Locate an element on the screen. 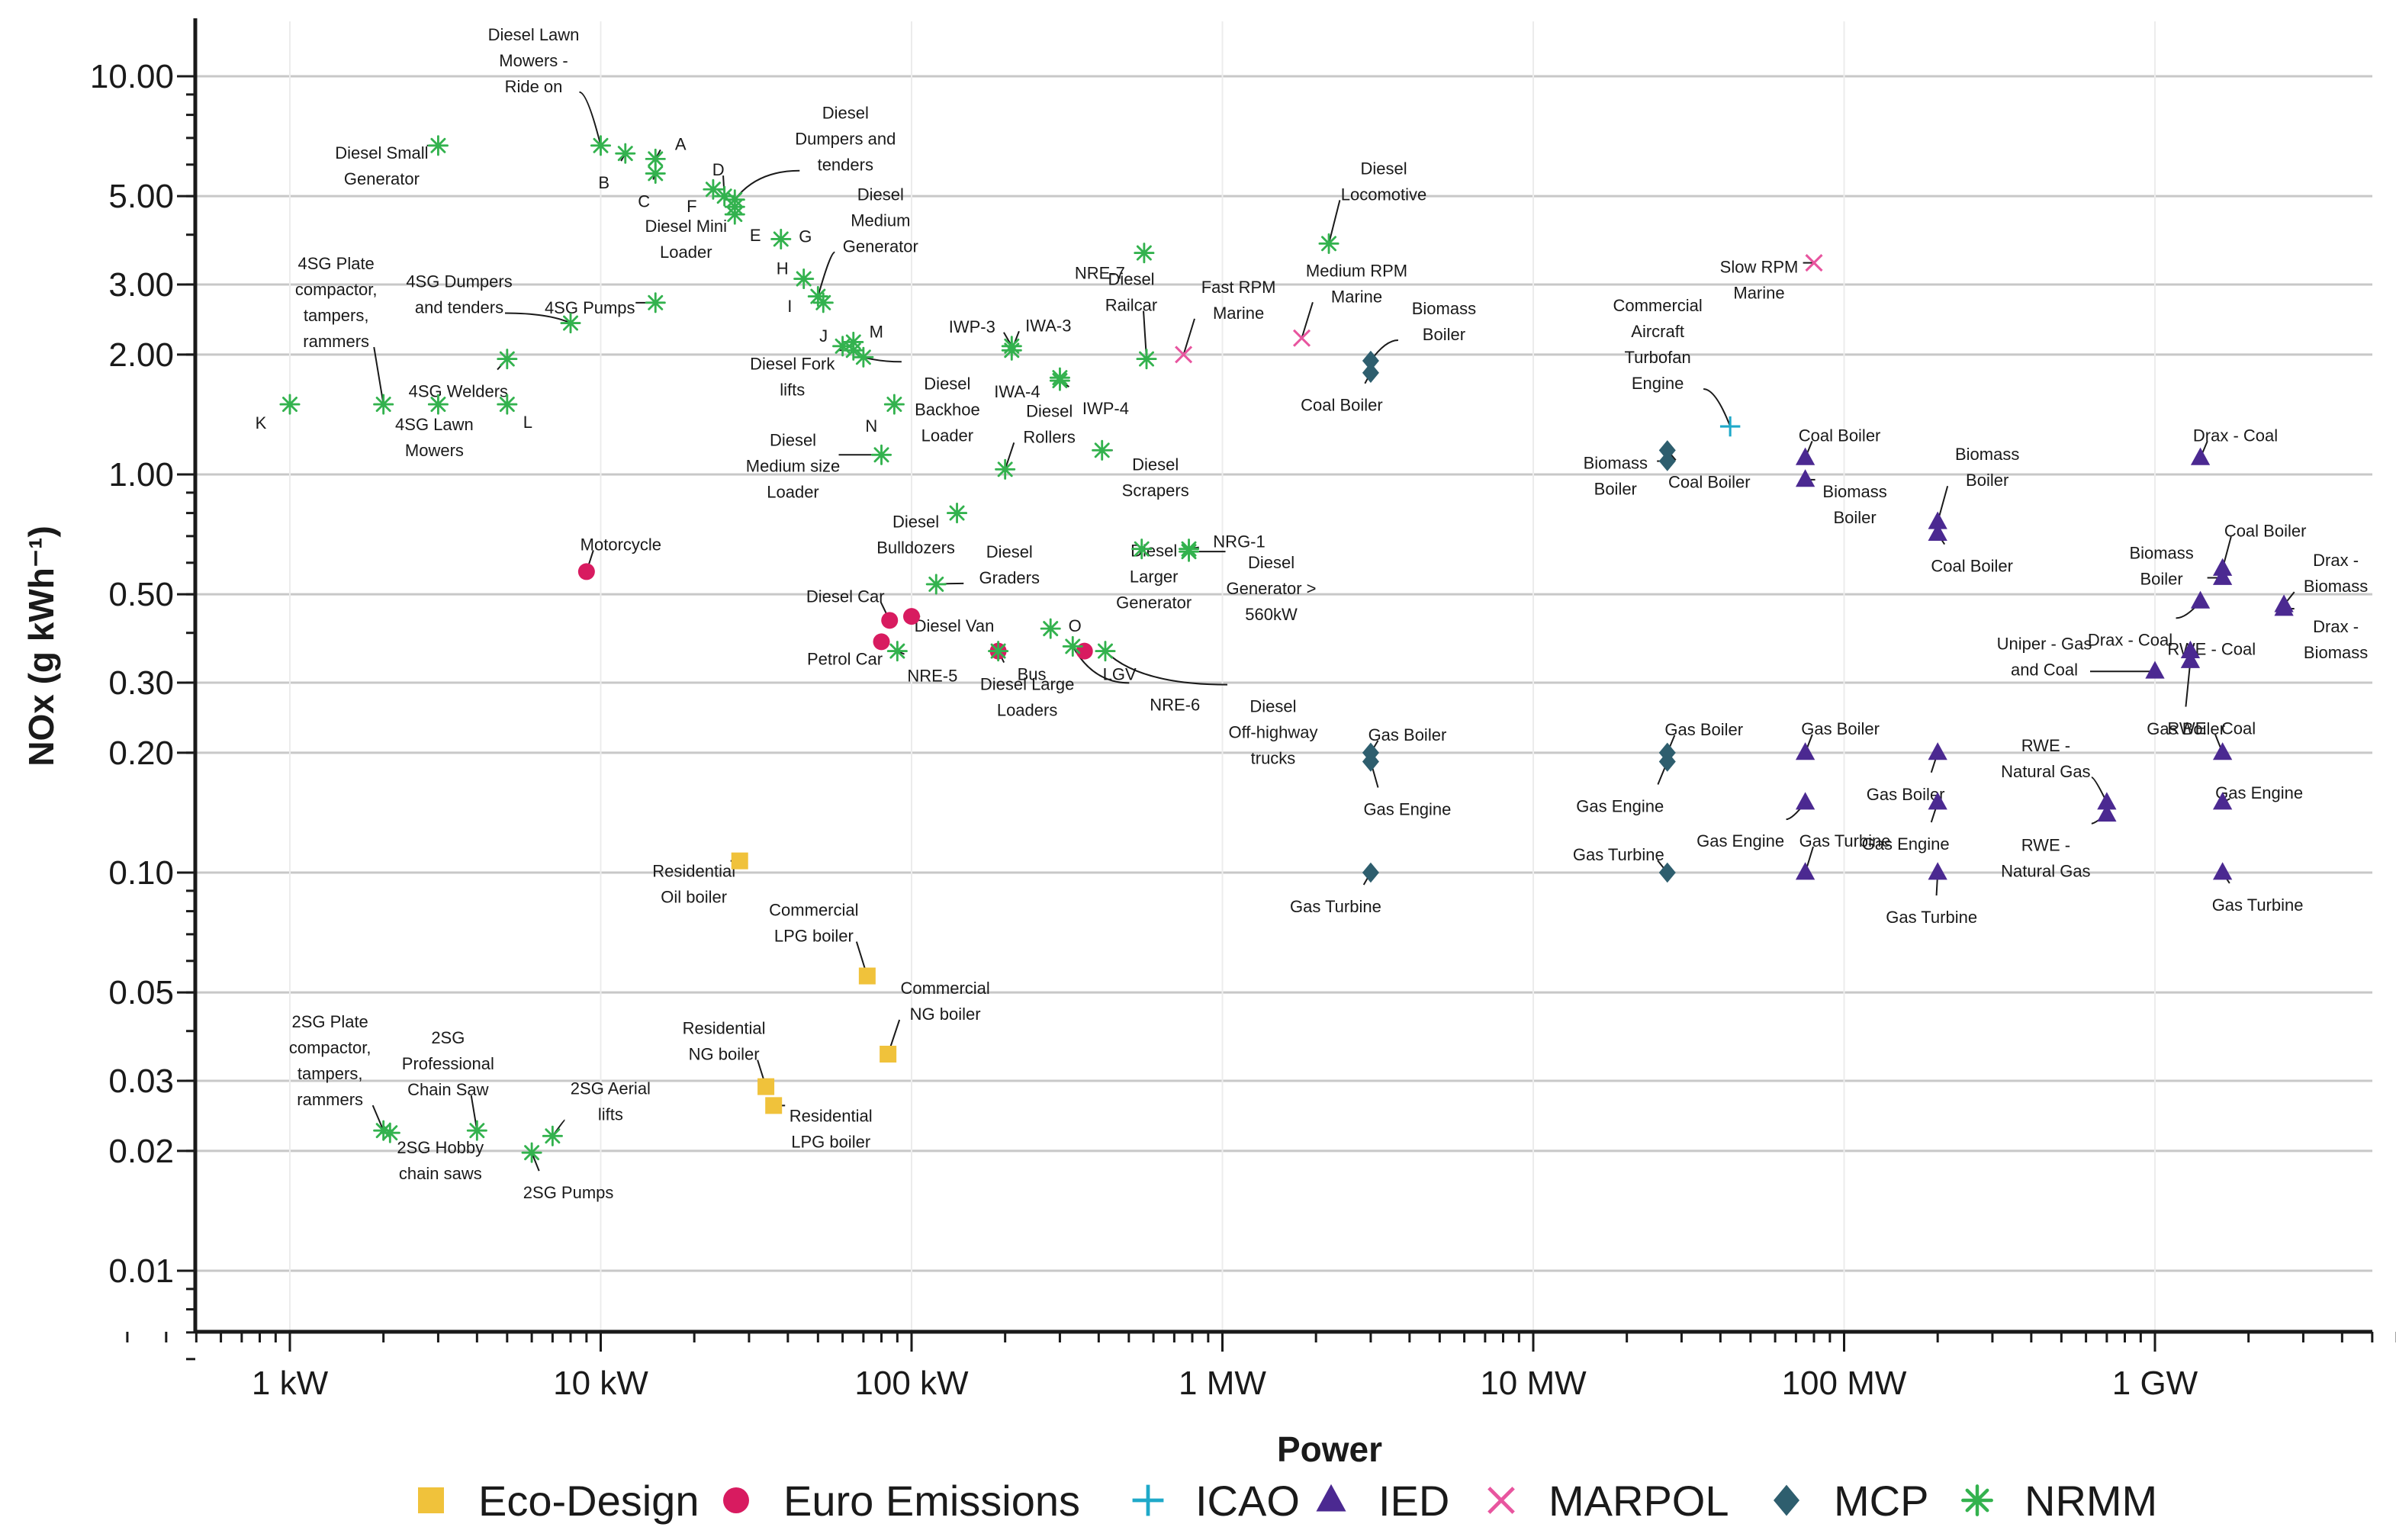 This screenshot has height=1540, width=2396. point-label: NRE-7 is located at coordinates (1100, 273).